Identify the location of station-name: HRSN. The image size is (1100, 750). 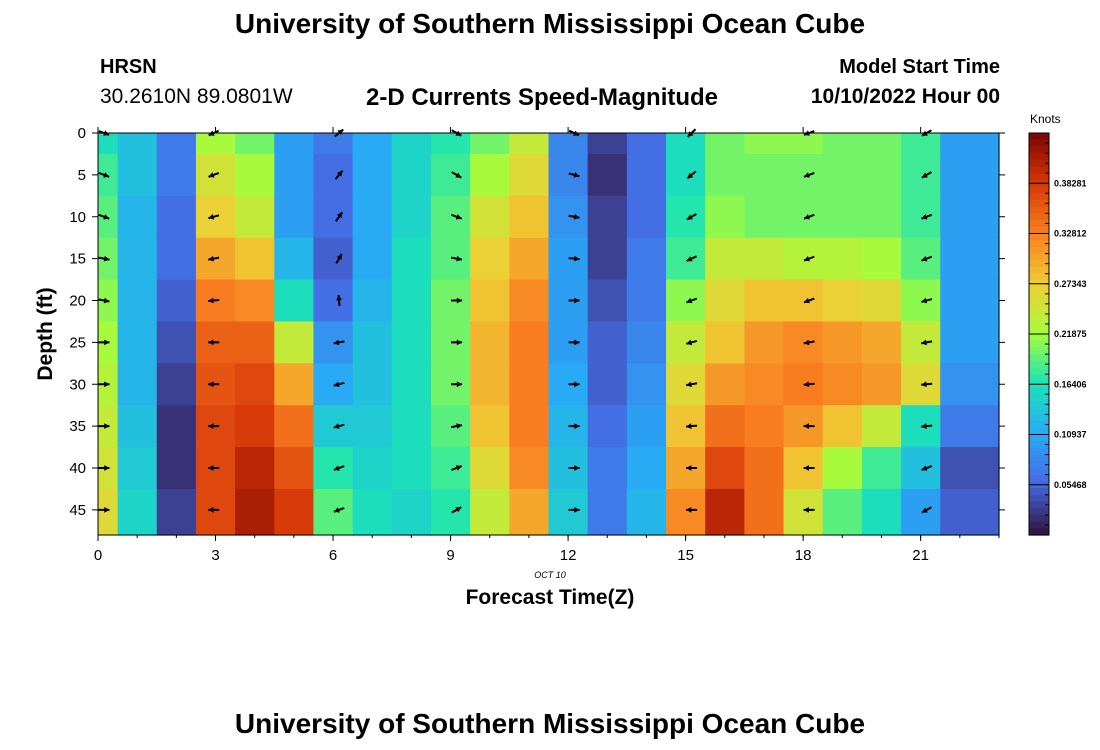
(128, 67).